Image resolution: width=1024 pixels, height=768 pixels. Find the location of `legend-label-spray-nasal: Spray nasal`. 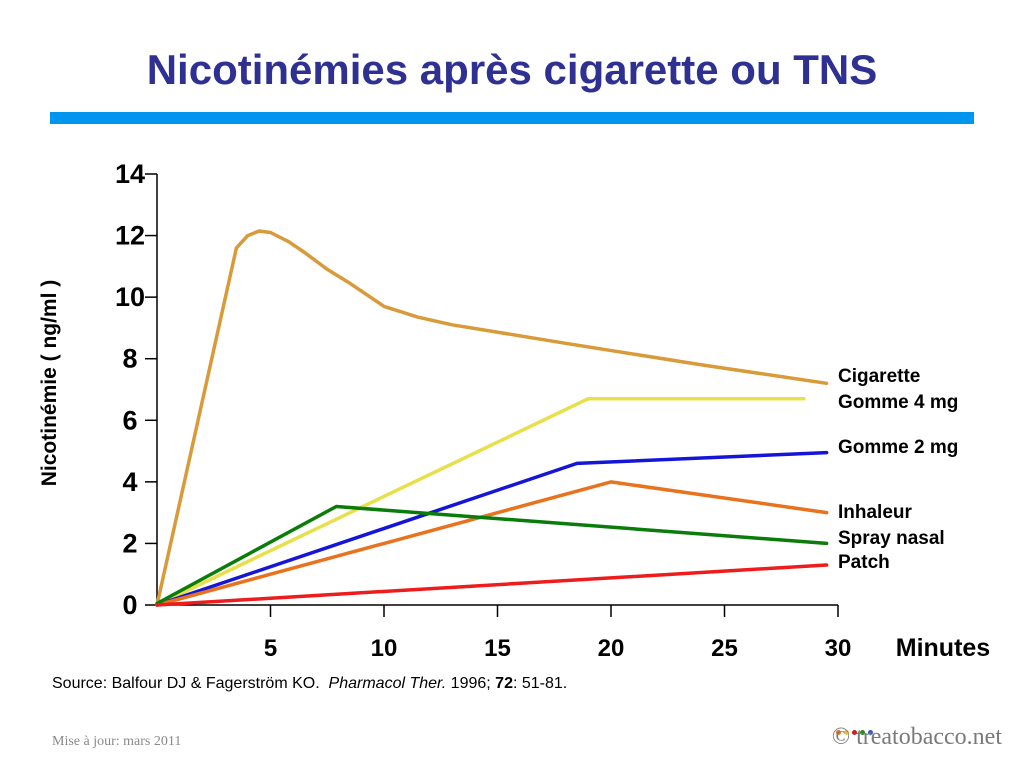

legend-label-spray-nasal: Spray nasal is located at coordinates (891, 538).